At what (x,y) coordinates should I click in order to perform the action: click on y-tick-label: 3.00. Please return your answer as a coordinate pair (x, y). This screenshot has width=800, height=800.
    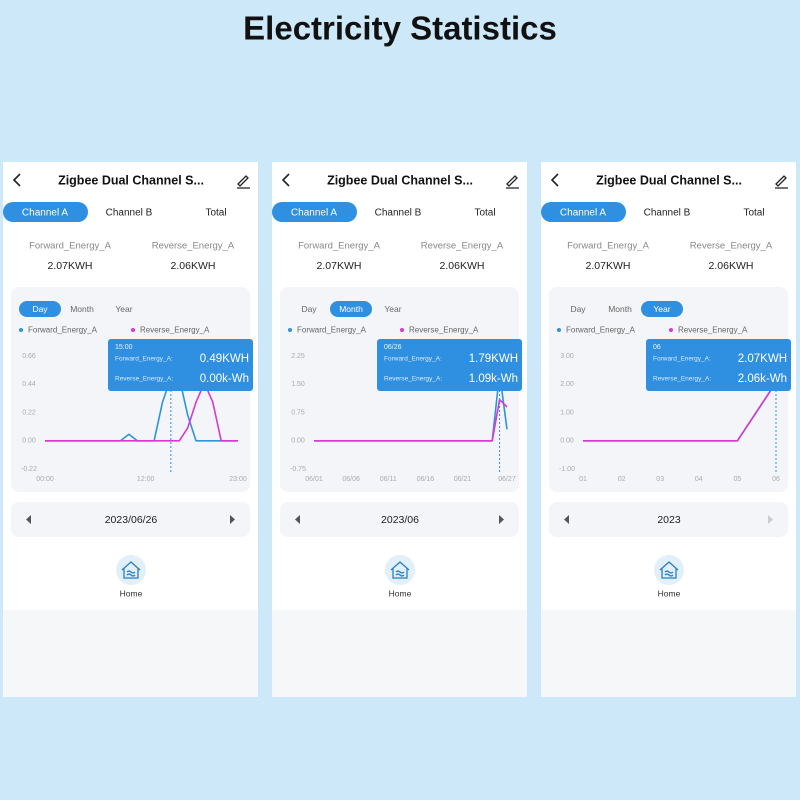
    Looking at the image, I should click on (567, 356).